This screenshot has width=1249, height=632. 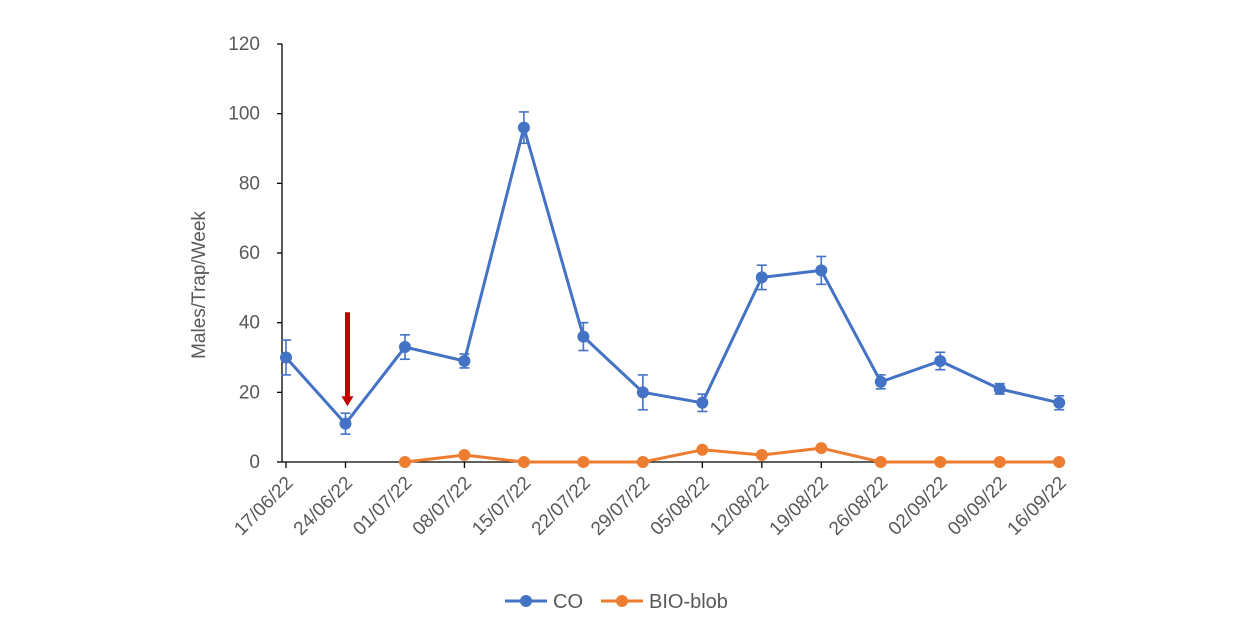 I want to click on y-tick-label: 40, so click(x=249, y=323).